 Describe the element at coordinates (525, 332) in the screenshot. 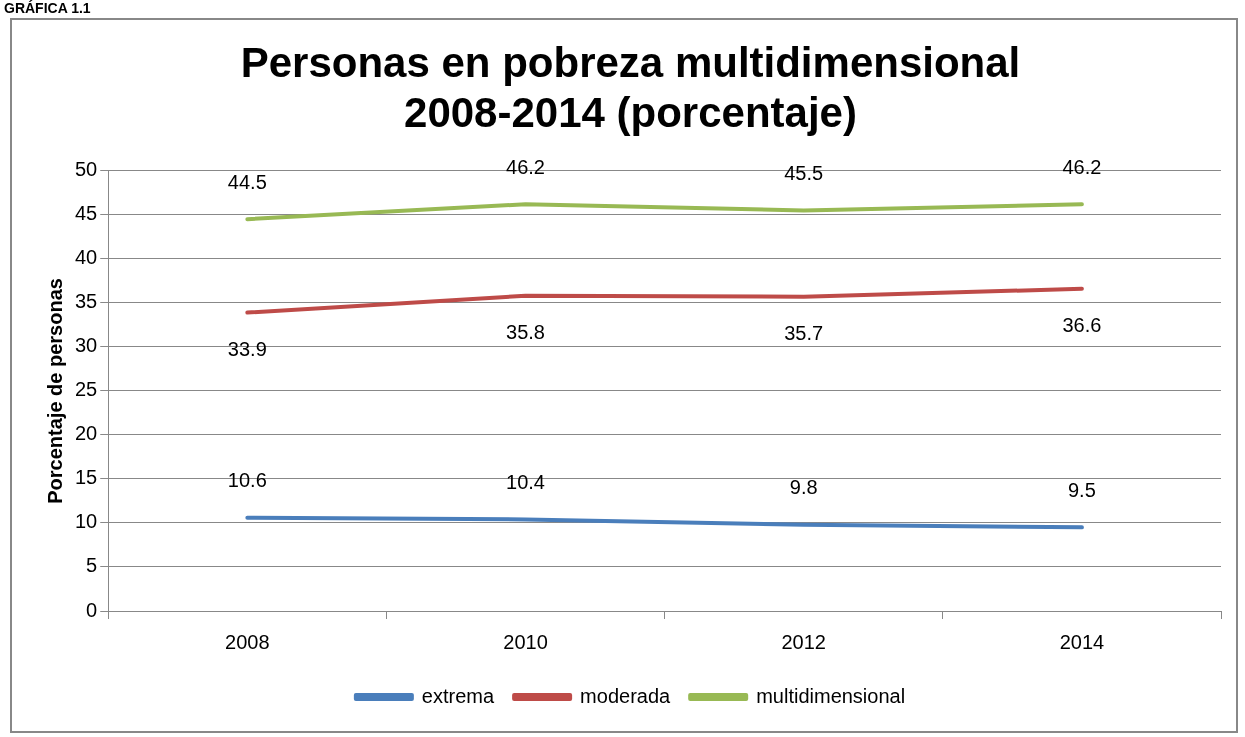

I see `data-label: 35.8` at that location.